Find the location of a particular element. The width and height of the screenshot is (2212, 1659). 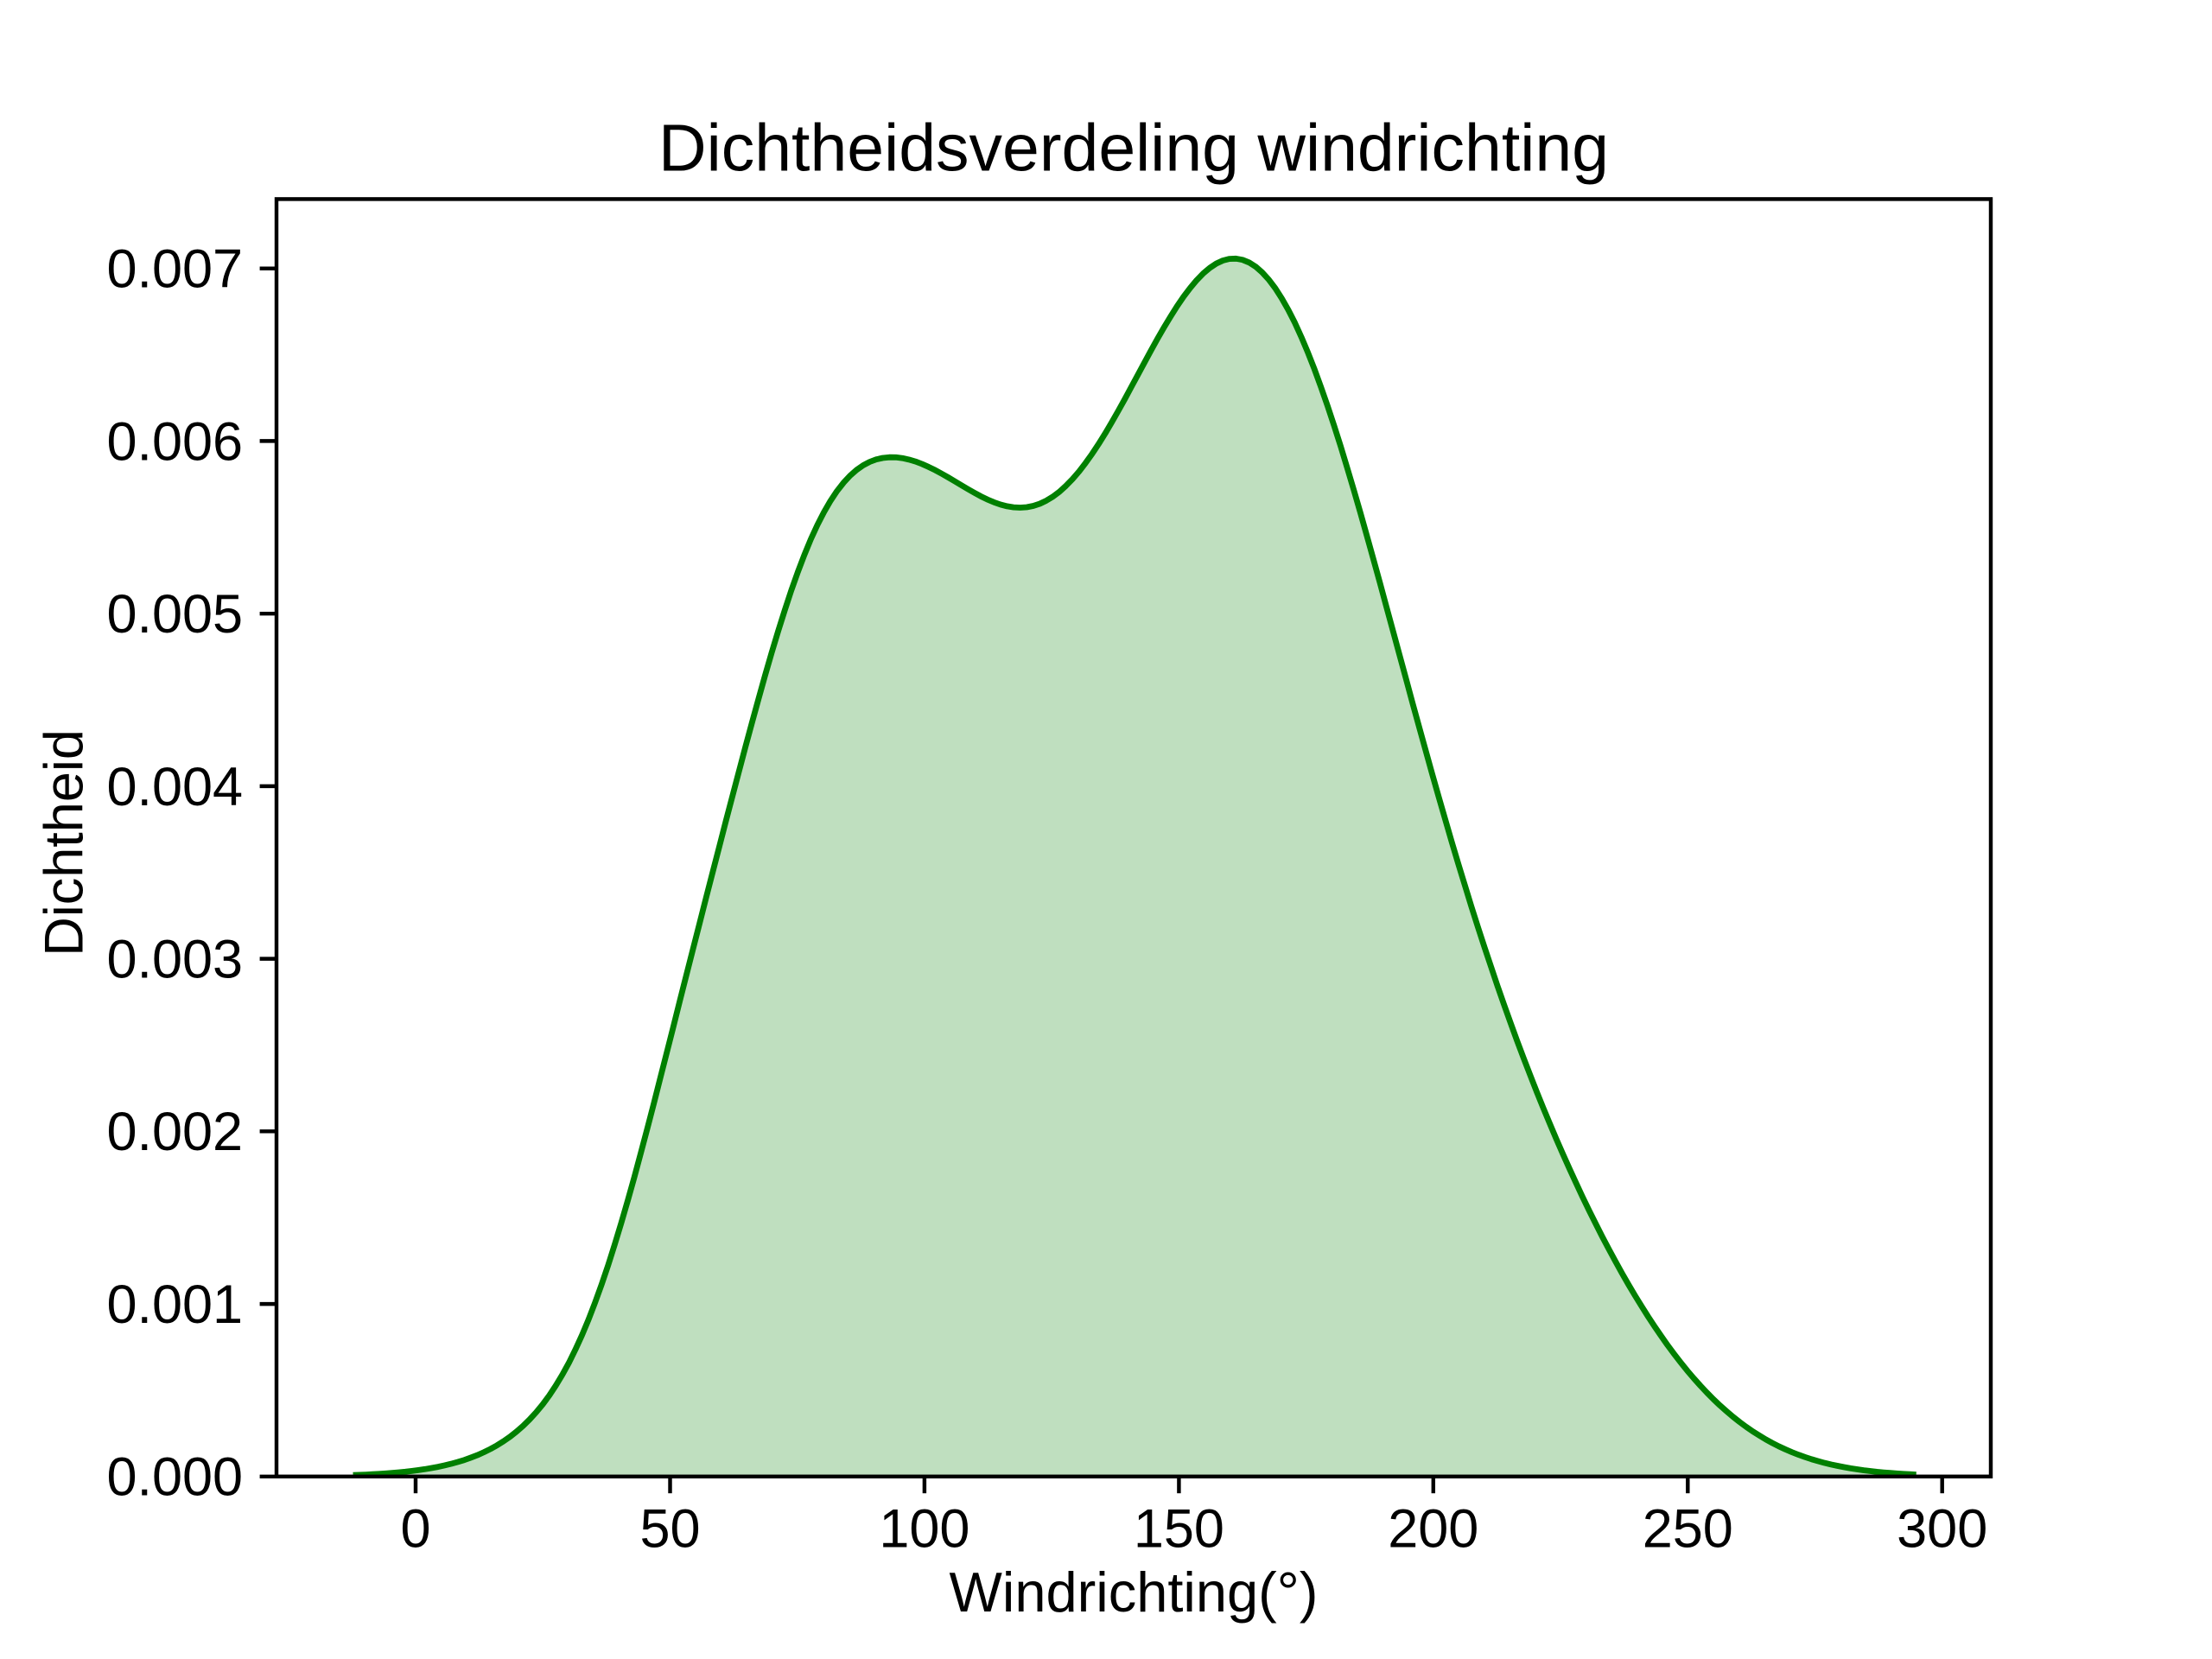

svg-text: 0.006 is located at coordinates (174, 441).